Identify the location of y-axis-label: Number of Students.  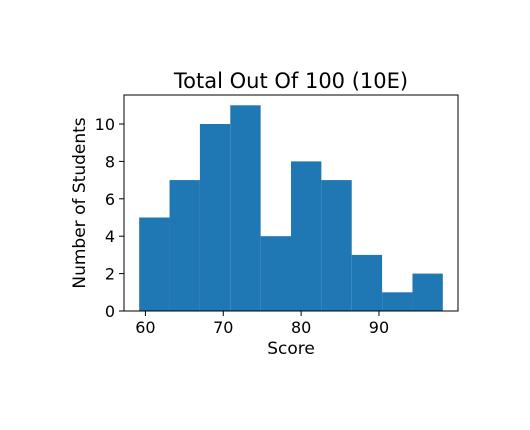
(80, 202).